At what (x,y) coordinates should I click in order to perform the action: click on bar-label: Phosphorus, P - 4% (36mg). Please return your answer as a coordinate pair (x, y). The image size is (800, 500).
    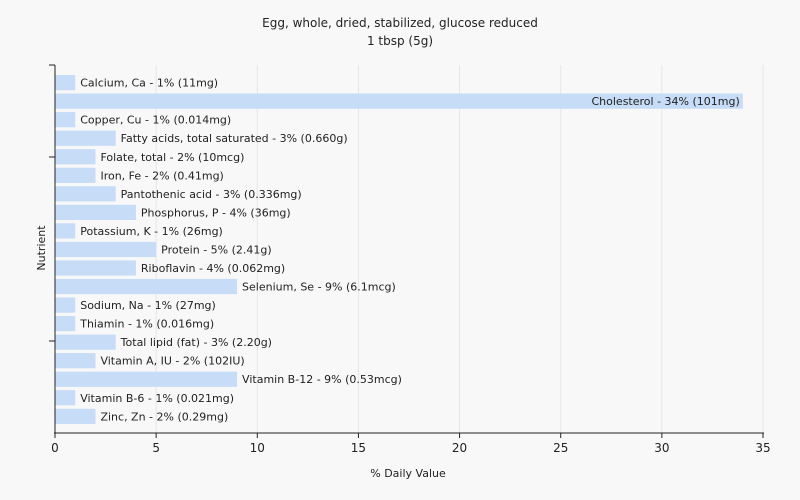
    Looking at the image, I should click on (216, 212).